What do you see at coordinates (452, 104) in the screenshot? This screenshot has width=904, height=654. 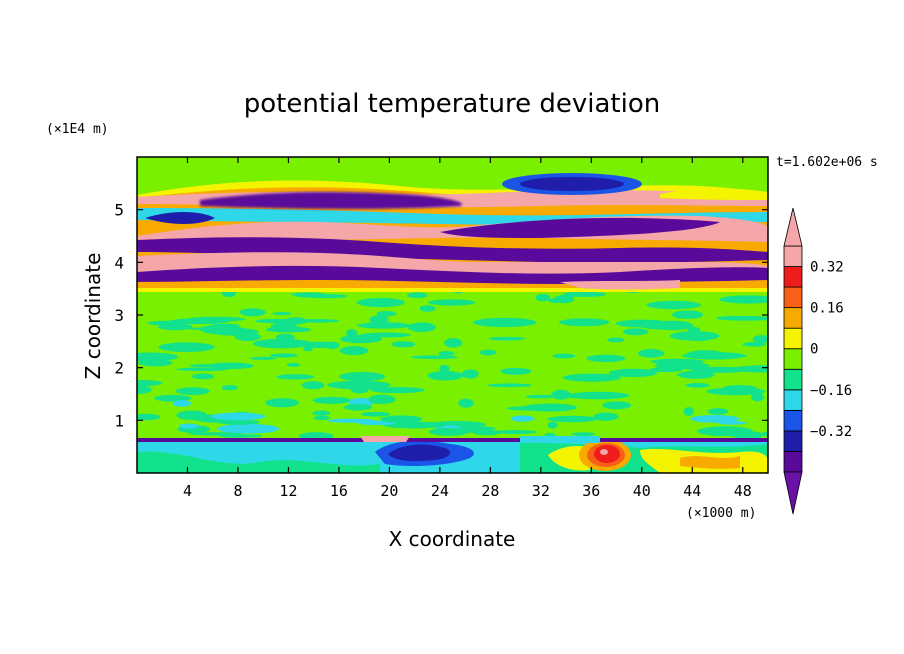 I see `chart-title: potential temperature deviation` at bounding box center [452, 104].